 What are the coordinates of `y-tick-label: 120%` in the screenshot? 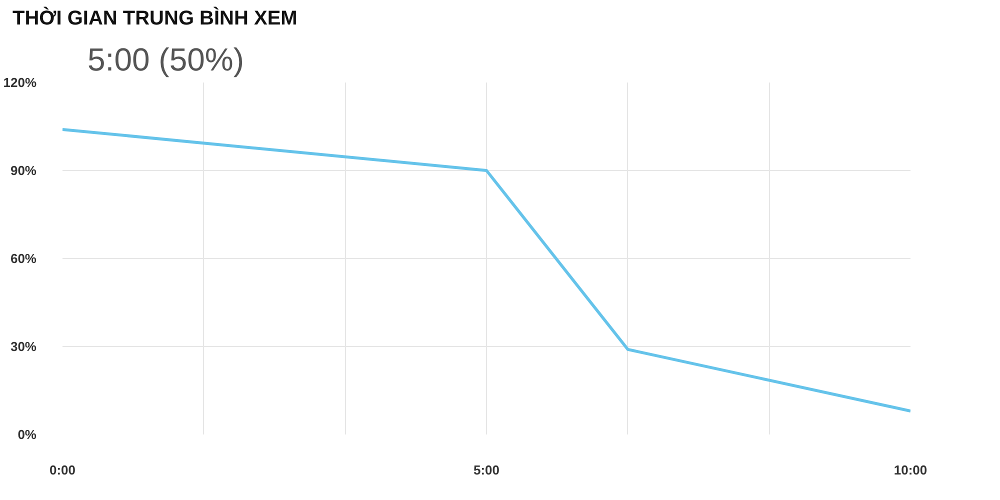 It's located at (20, 82).